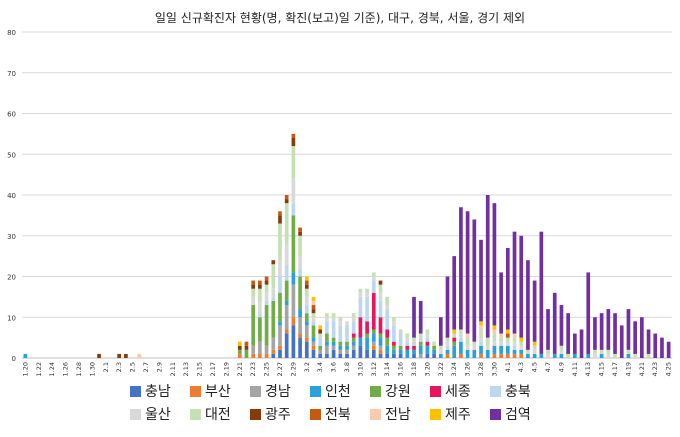 Image resolution: width=680 pixels, height=437 pixels. What do you see at coordinates (92, 369) in the screenshot?
I see `x-tick-label: 1.30` at bounding box center [92, 369].